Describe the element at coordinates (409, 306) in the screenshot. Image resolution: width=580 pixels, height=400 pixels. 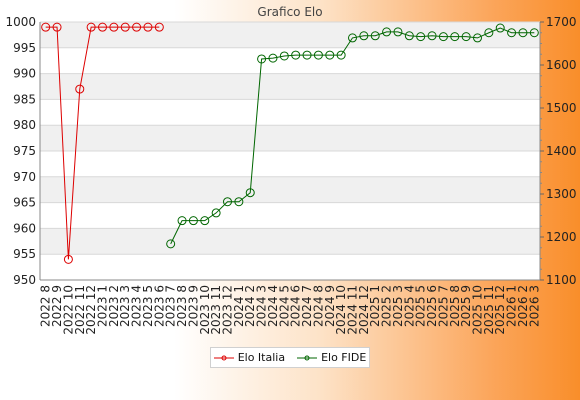
I see `x-tick-label: 2025 4` at that location.